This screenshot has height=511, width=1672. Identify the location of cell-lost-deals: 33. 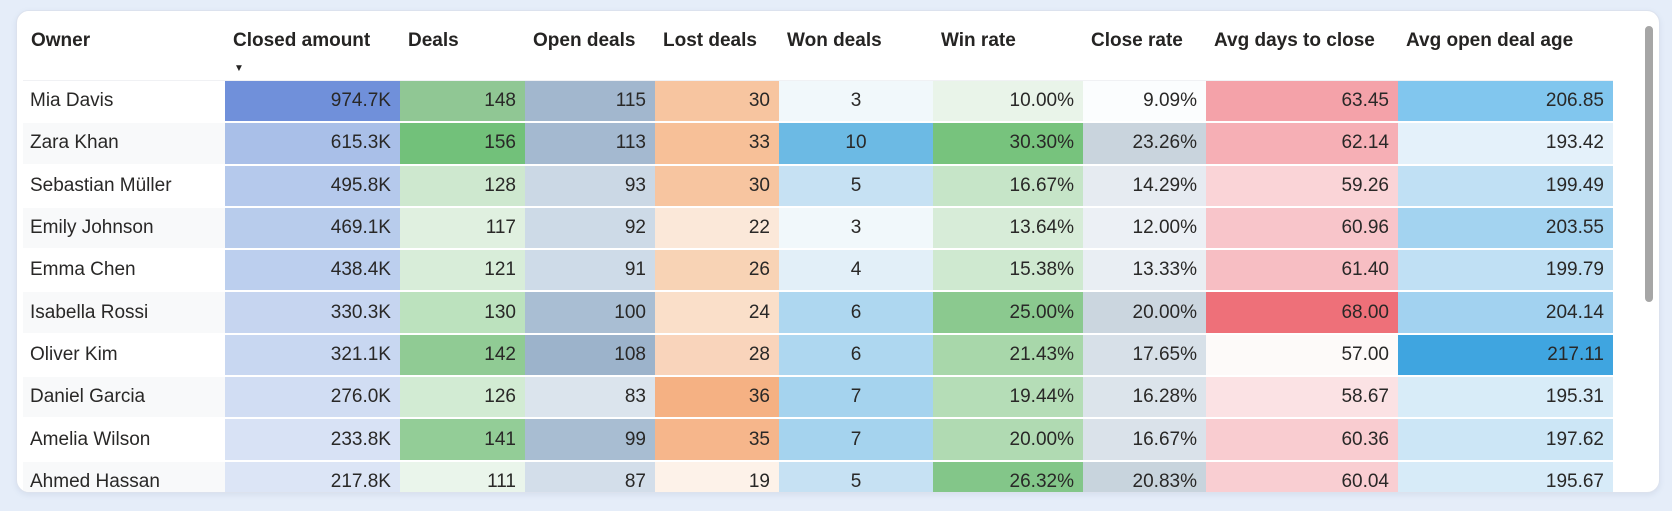
(717, 144).